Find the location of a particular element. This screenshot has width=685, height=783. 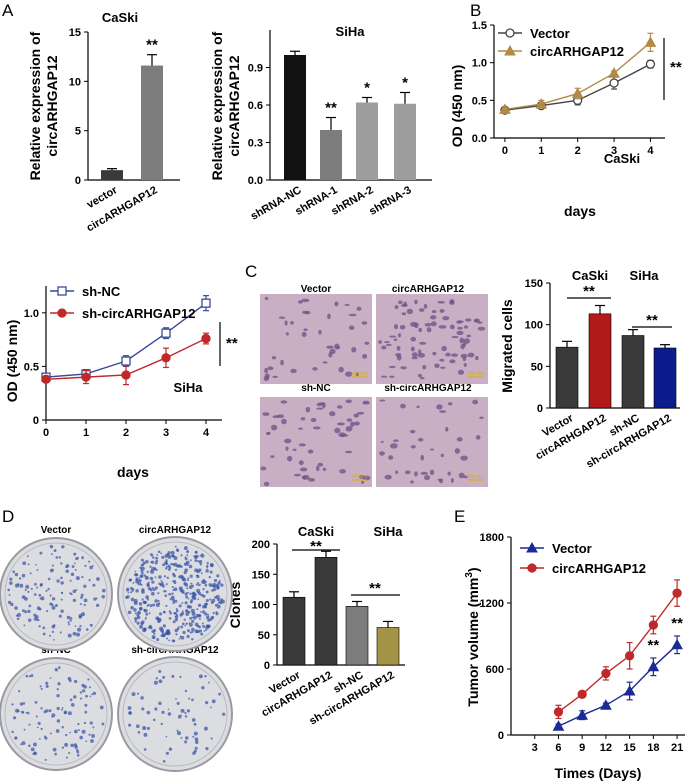

a1-significance: ** is located at coordinates (152, 45).